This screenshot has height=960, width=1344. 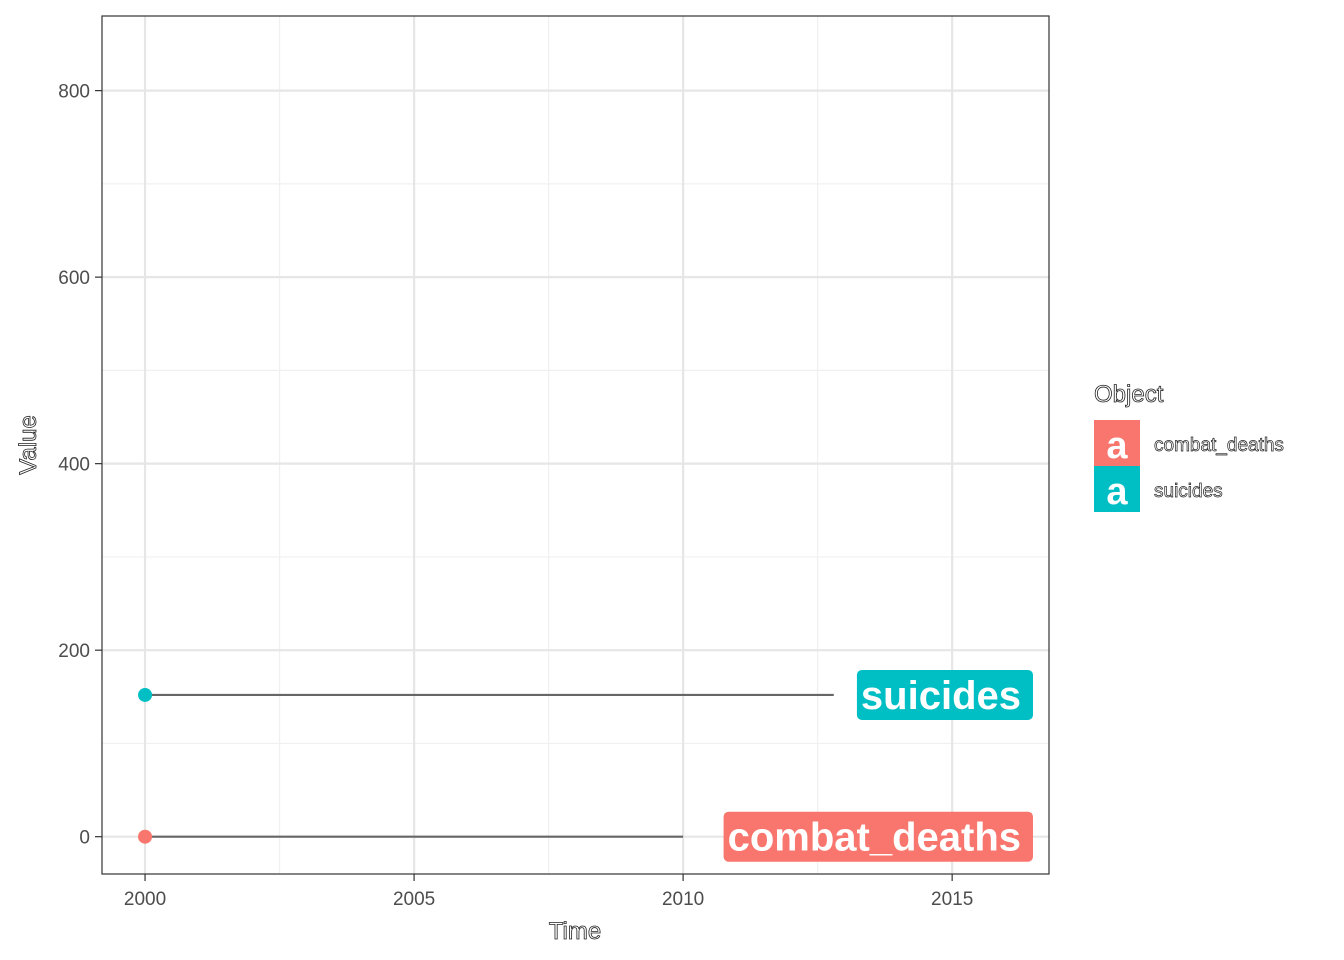 What do you see at coordinates (1219, 445) in the screenshot?
I see `legend-label-combat-deaths: combat_deaths` at bounding box center [1219, 445].